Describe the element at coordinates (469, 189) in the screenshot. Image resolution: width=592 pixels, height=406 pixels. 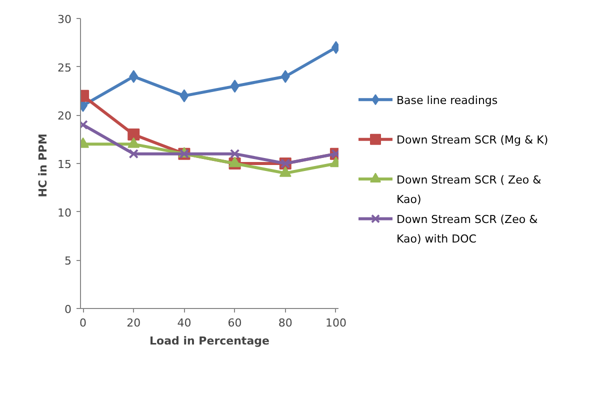
I see `legend-label: Down Stream SCR ( Zeo & Kao)` at that location.